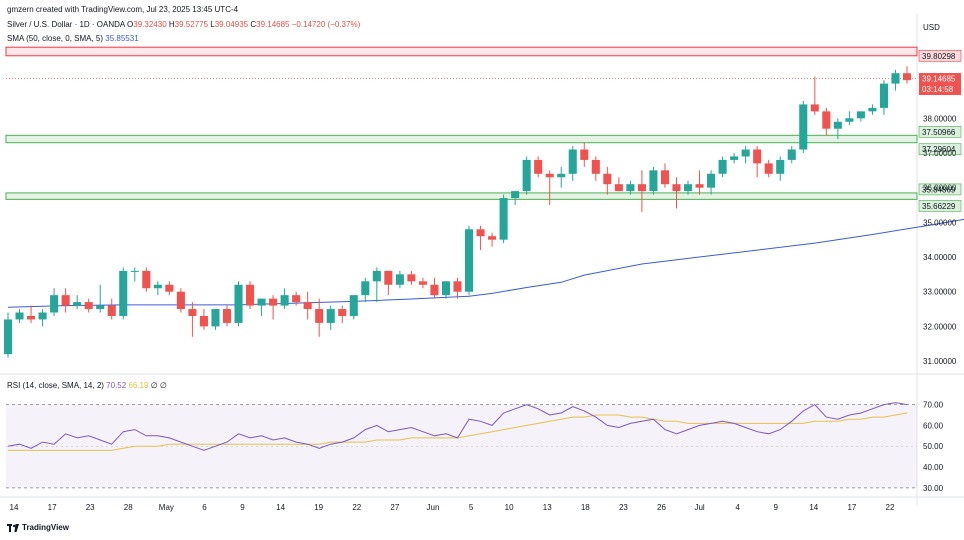  What do you see at coordinates (128, 507) in the screenshot?
I see `time-tick-label: 28` at bounding box center [128, 507].